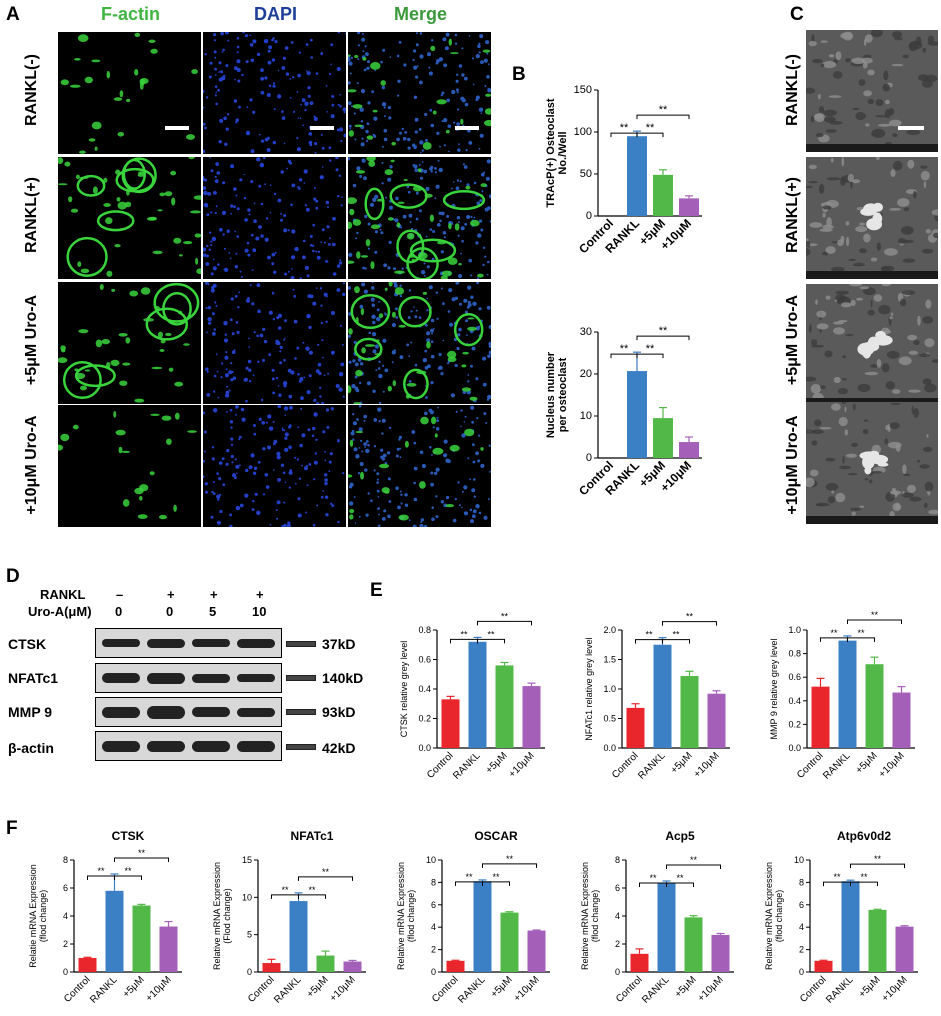 The image size is (941, 1016). I want to click on micro-image-r3-c3, so click(419, 343).